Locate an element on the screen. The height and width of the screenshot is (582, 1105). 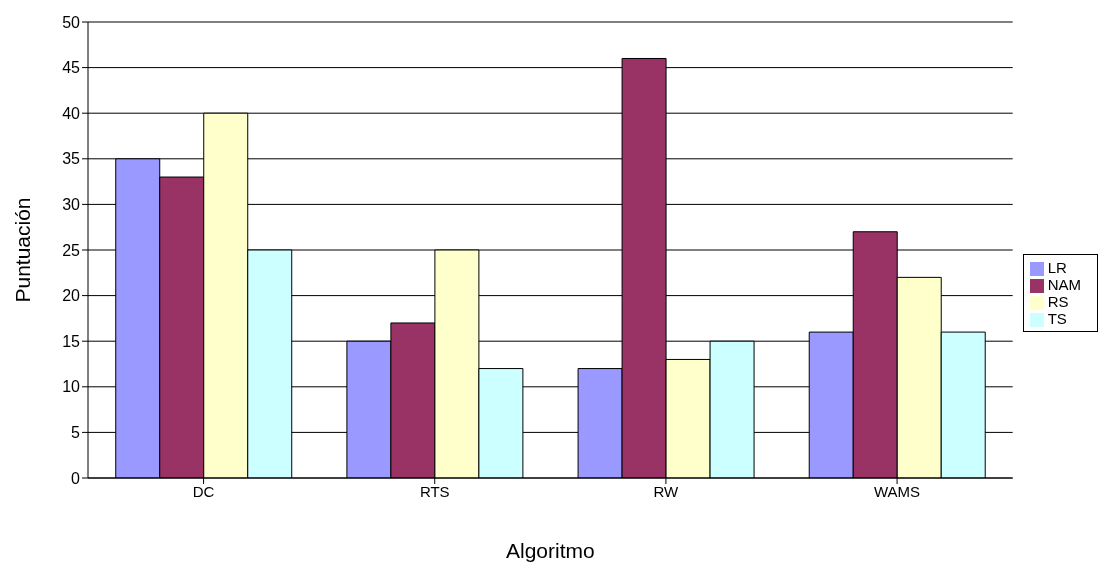
y-tick-label: 25 is located at coordinates (71, 250).